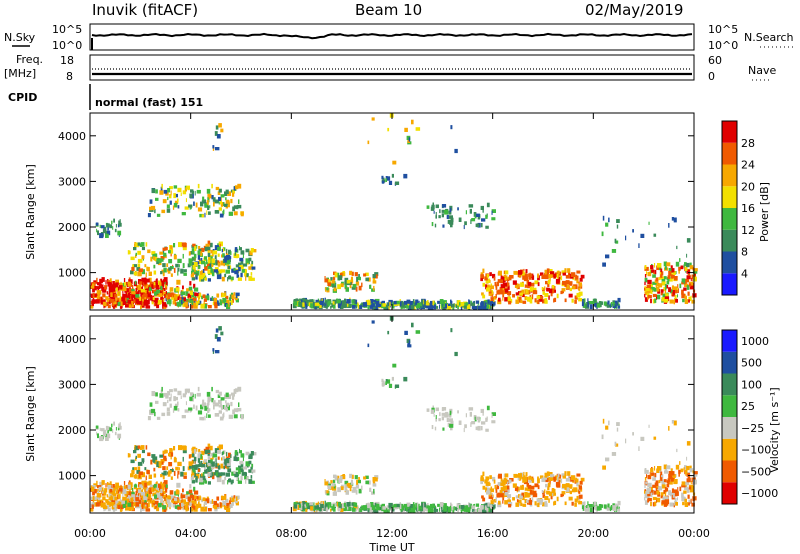 This screenshot has height=554, width=800. Describe the element at coordinates (729, 197) in the screenshot. I see `power-colorbar-swatch` at that location.